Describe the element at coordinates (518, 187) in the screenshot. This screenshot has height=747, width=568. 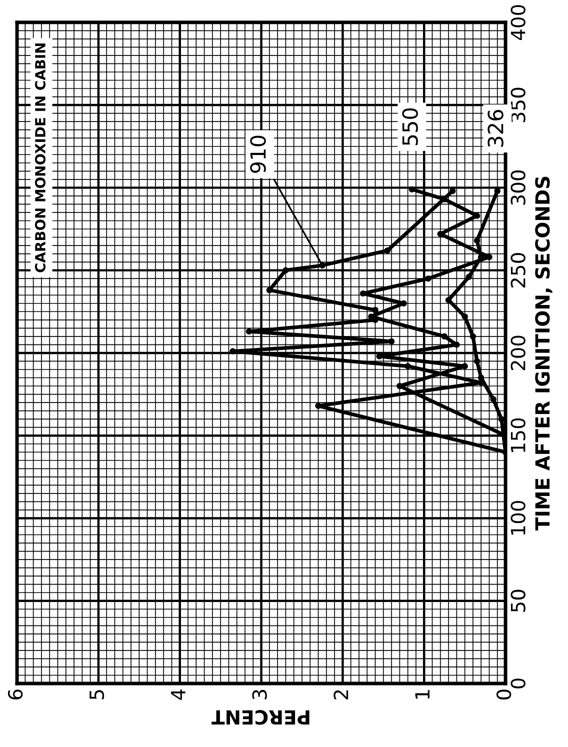
I see `y-tick-label: 300` at that location.